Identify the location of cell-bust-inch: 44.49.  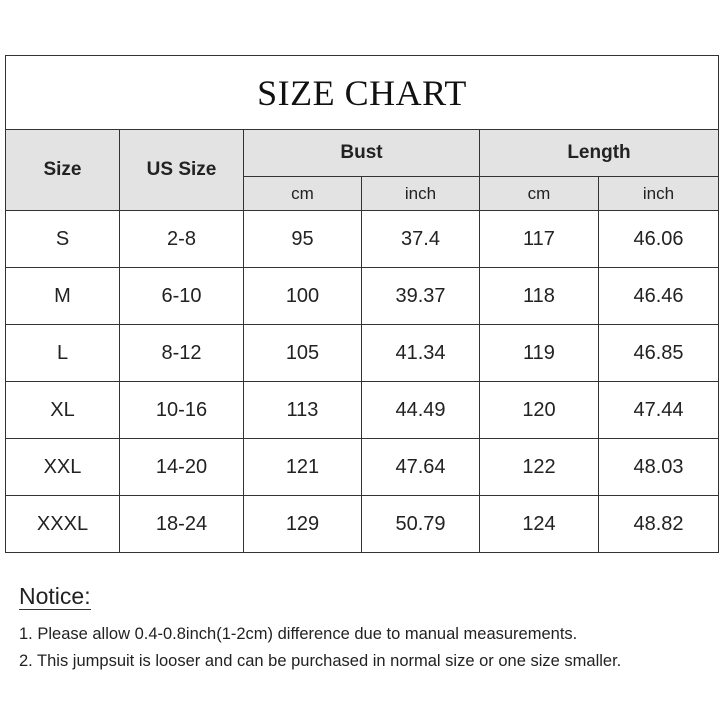
(420, 410).